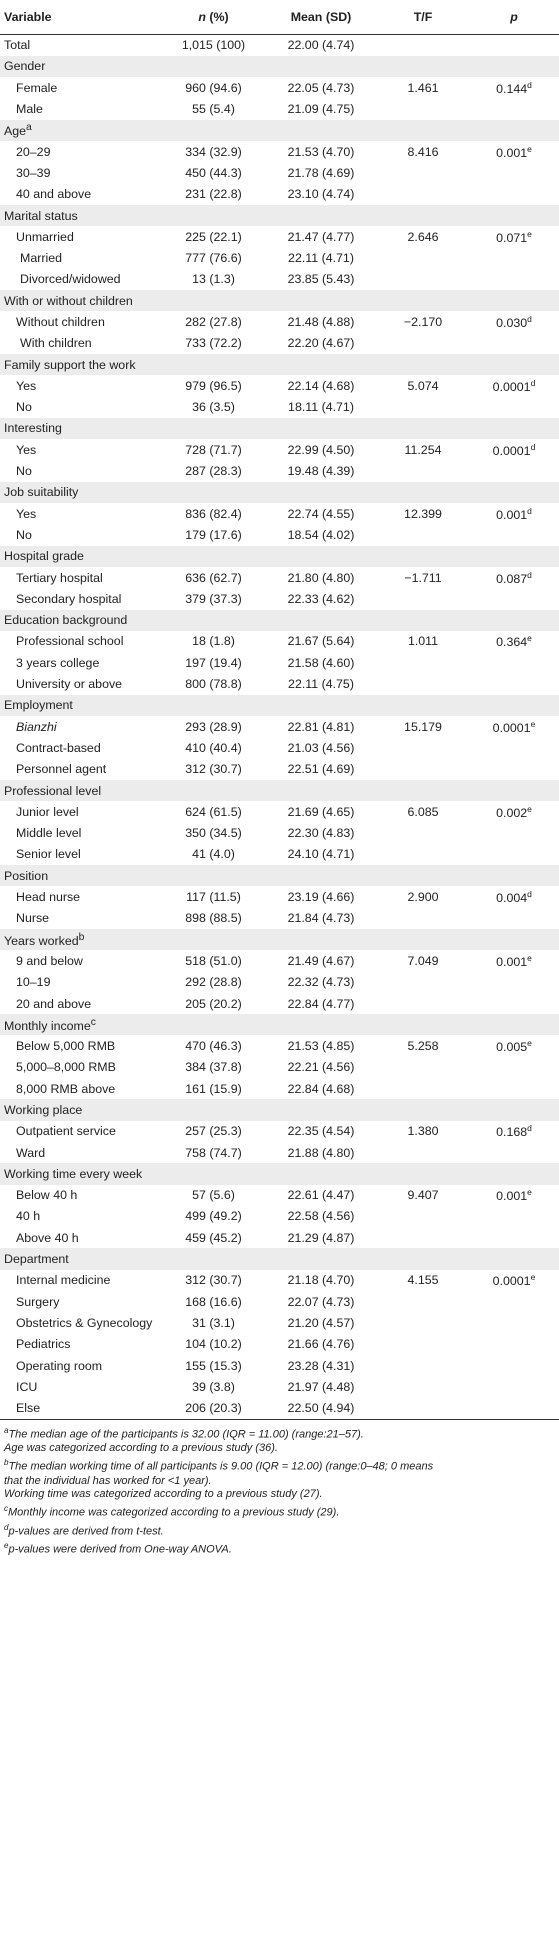  What do you see at coordinates (279, 534) in the screenshot?
I see `table-row: No 179 (17.6) 18.54 (4.02)` at bounding box center [279, 534].